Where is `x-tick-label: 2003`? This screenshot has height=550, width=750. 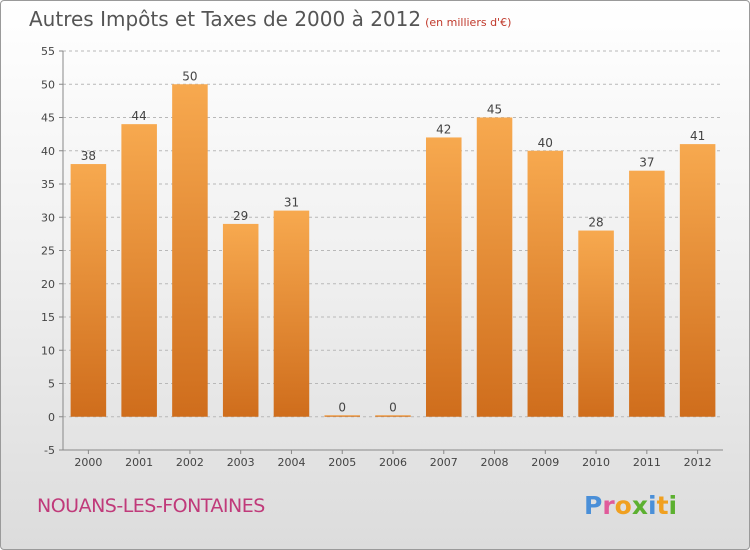 x-tick-label: 2003 is located at coordinates (241, 462).